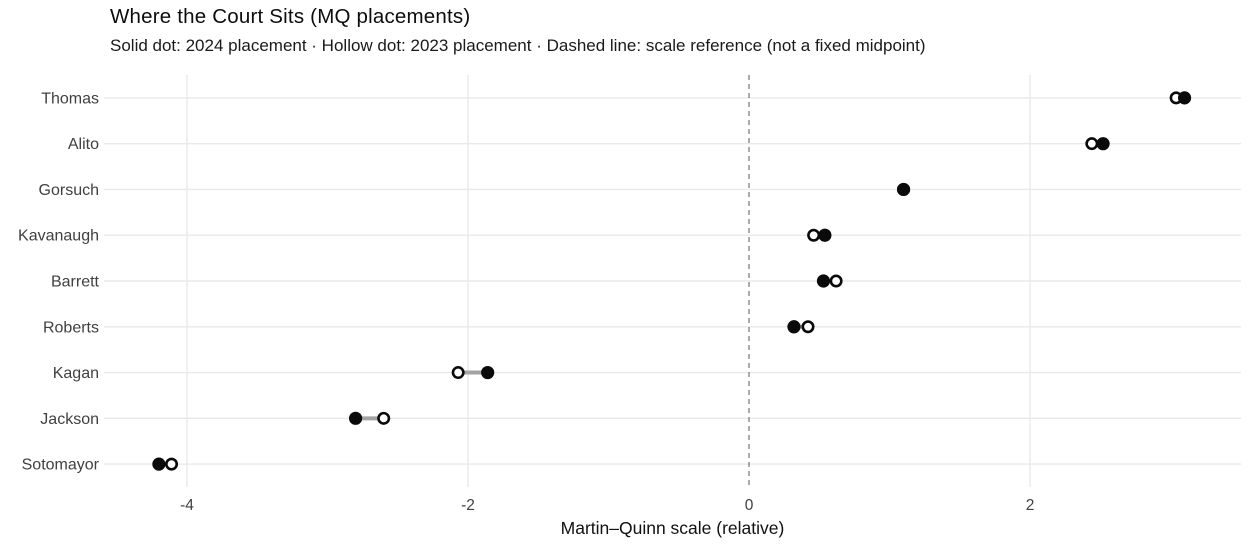 This screenshot has width=1248, height=549. I want to click on y-axis-label: Kavanaugh, so click(58, 236).